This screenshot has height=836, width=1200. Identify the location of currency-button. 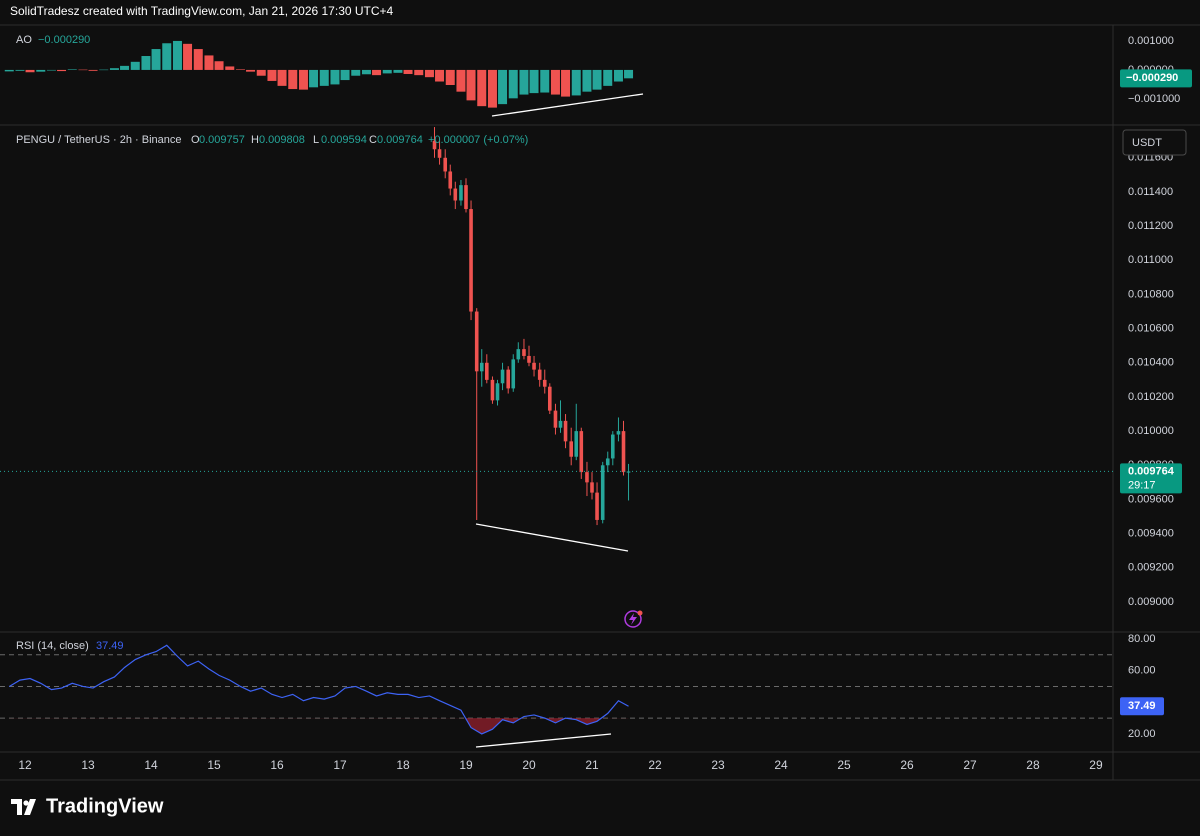
(1154, 142).